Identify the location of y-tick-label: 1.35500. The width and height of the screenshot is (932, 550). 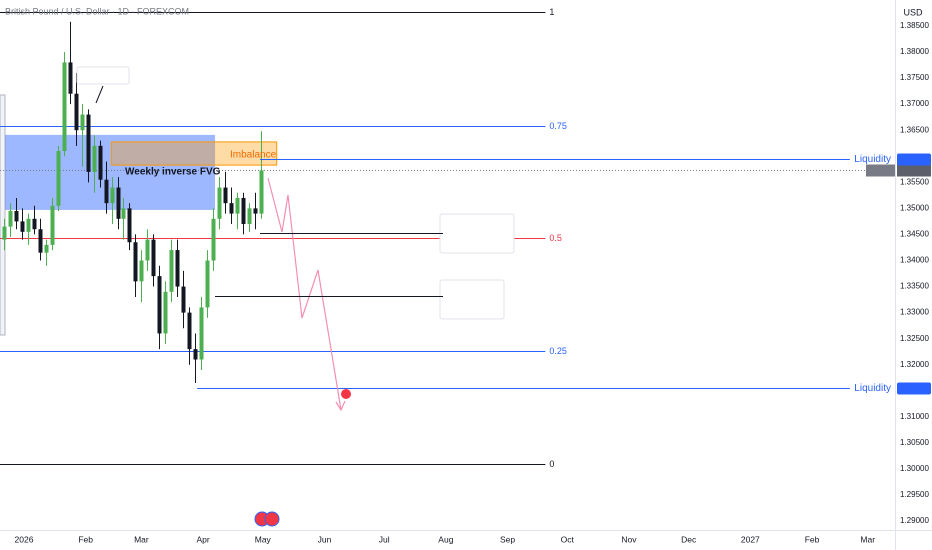
(914, 181).